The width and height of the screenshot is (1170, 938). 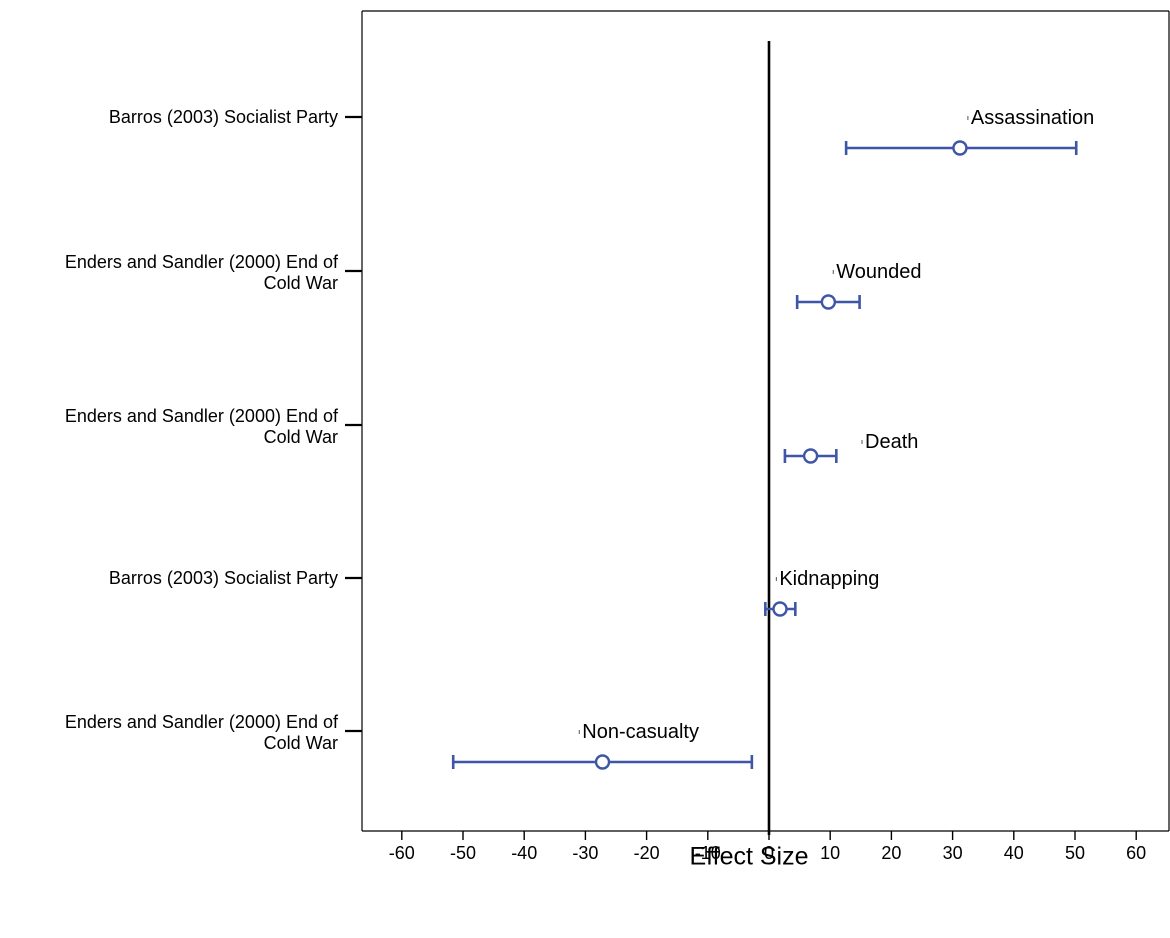 What do you see at coordinates (1014, 853) in the screenshot?
I see `x-tick-label: 40` at bounding box center [1014, 853].